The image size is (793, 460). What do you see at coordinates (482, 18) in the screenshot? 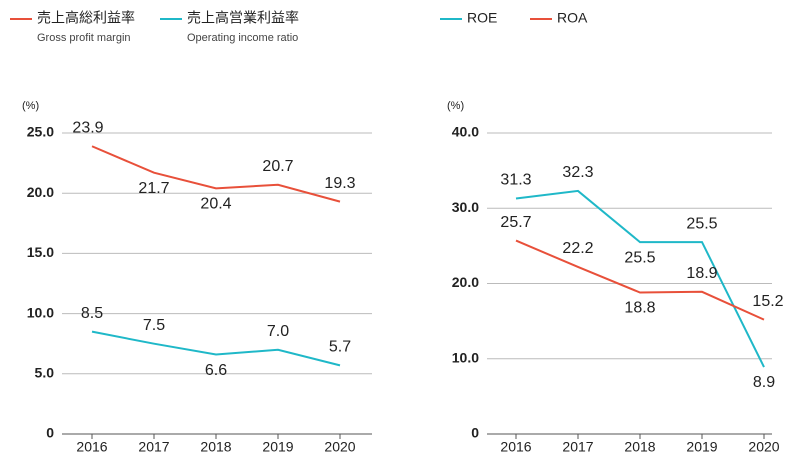
I see `legend-label: ROE` at bounding box center [482, 18].